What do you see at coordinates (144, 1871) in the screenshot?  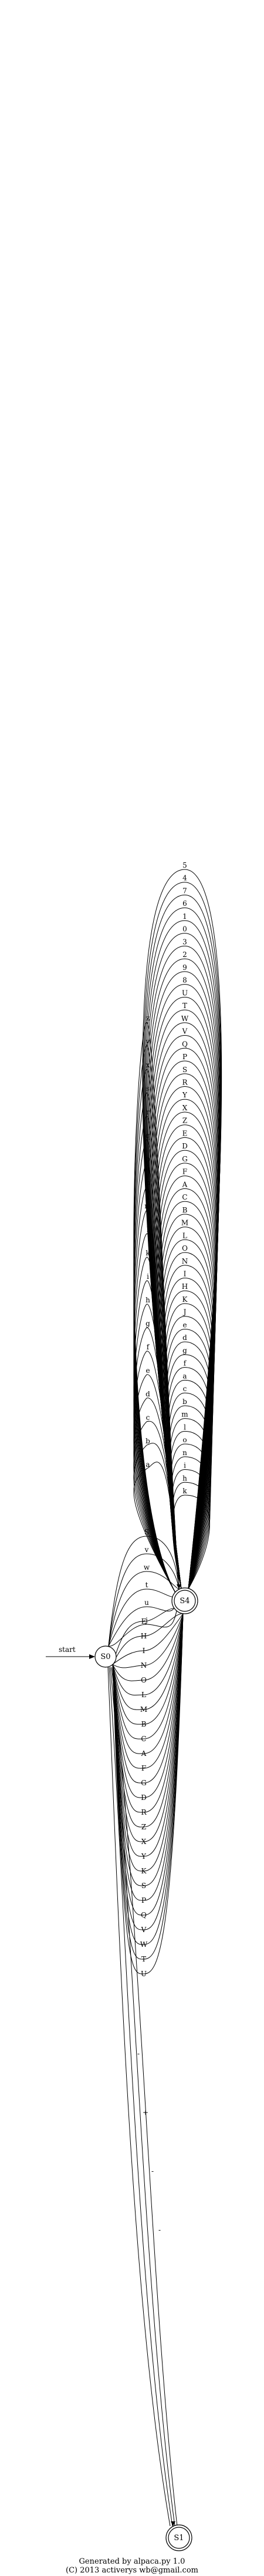 I see `edge-label-s0-s4: K` at bounding box center [144, 1871].